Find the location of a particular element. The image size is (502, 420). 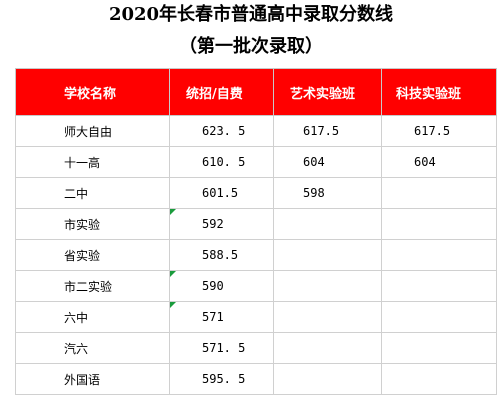

table-row: 市实验 592 is located at coordinates (256, 224).